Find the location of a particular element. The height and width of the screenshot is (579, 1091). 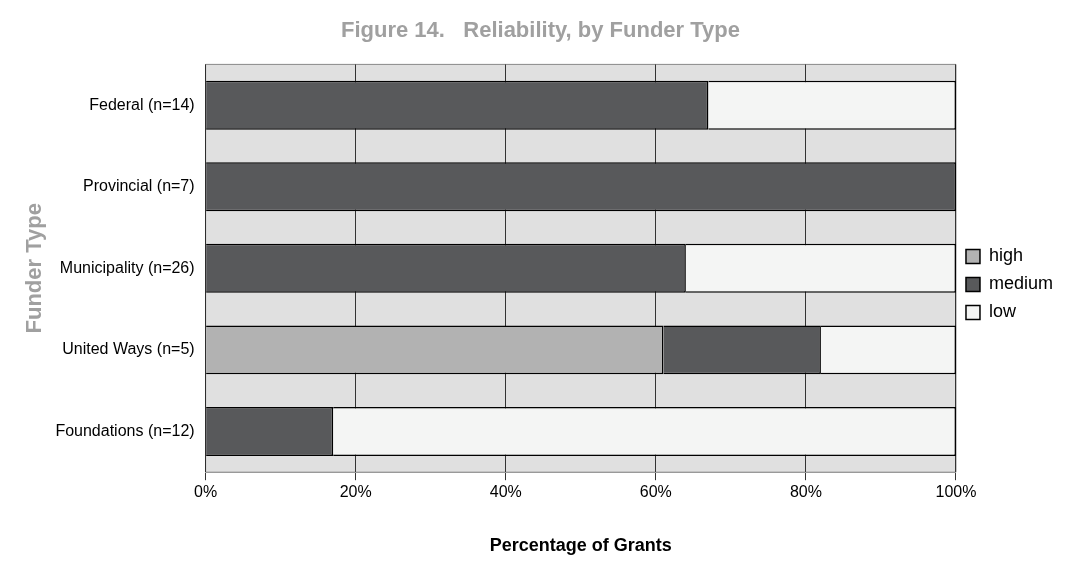

y-tick-label: Federal (n=14) is located at coordinates (142, 104).